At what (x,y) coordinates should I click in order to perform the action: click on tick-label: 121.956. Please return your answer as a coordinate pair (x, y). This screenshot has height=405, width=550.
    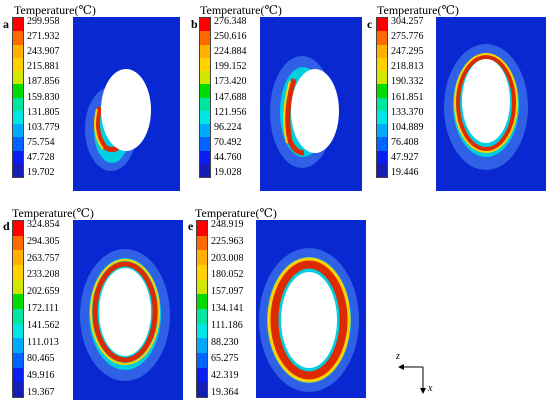
    Looking at the image, I should click on (230, 112).